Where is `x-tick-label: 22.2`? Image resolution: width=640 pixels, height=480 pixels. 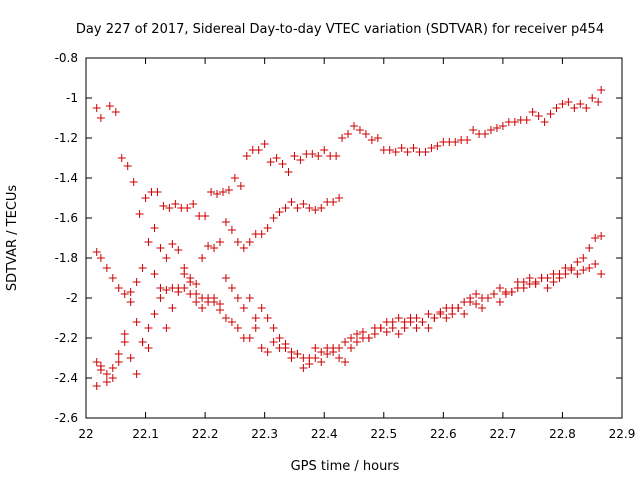
x-tick-label: 22.2 is located at coordinates (205, 434).